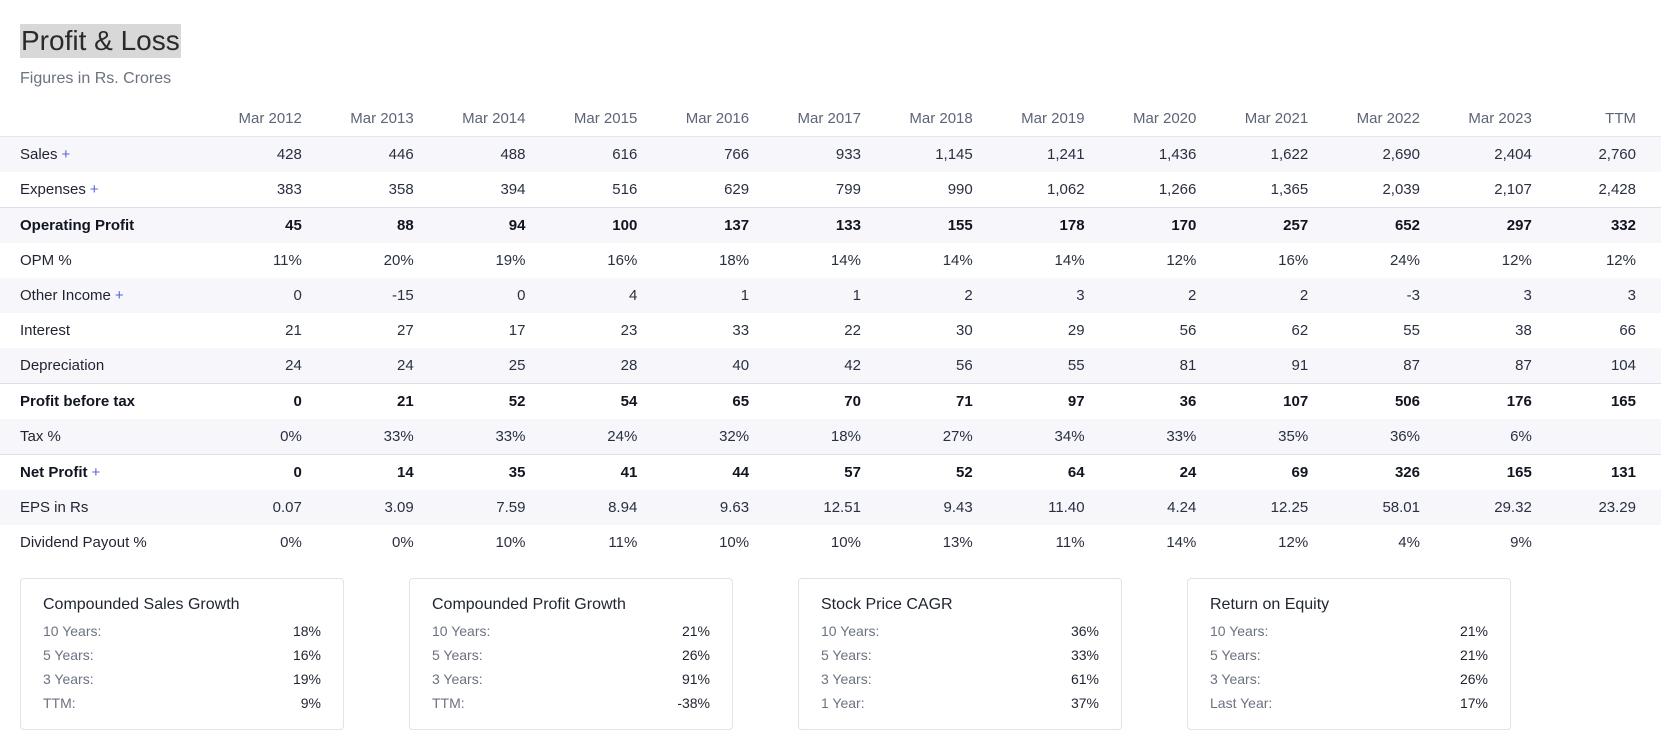  I want to click on row-label-text: EPS in Rs, so click(54, 507).